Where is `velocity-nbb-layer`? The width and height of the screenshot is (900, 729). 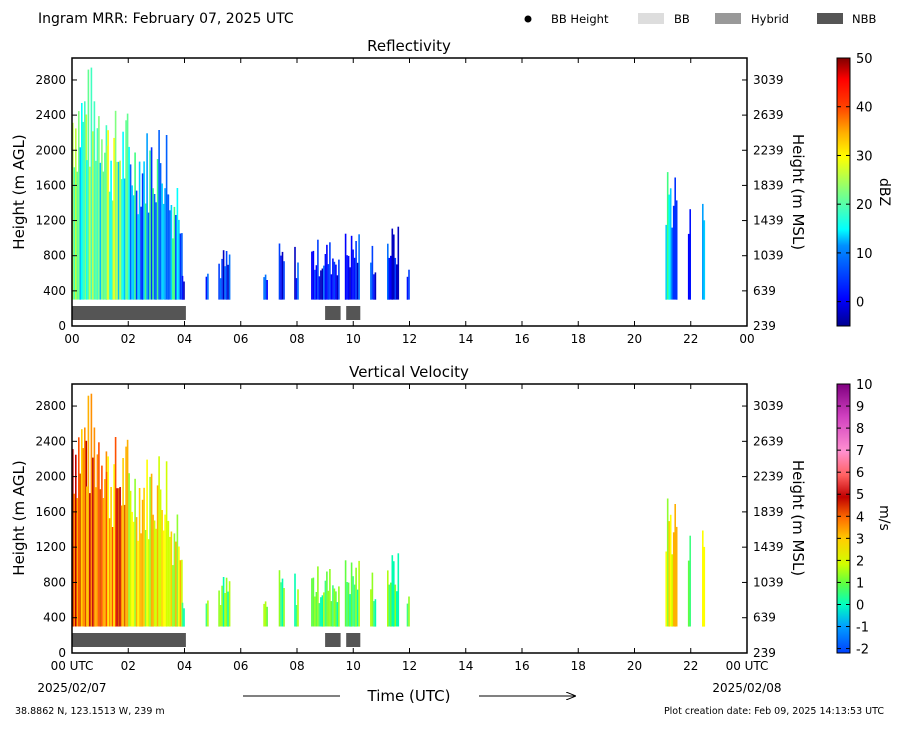
velocity-nbb-layer is located at coordinates (216, 640).